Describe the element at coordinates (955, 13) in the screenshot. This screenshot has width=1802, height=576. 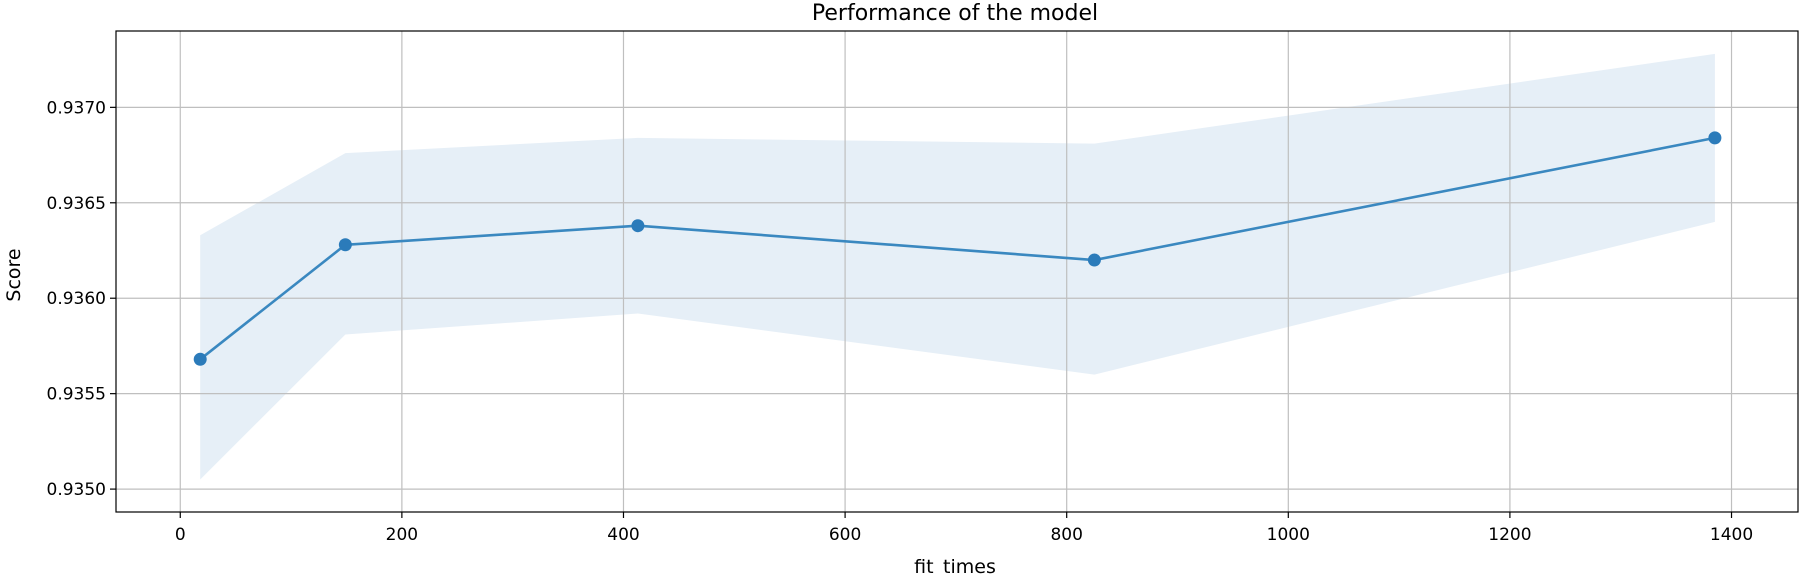
I see `chart-title: Performance of the model` at that location.